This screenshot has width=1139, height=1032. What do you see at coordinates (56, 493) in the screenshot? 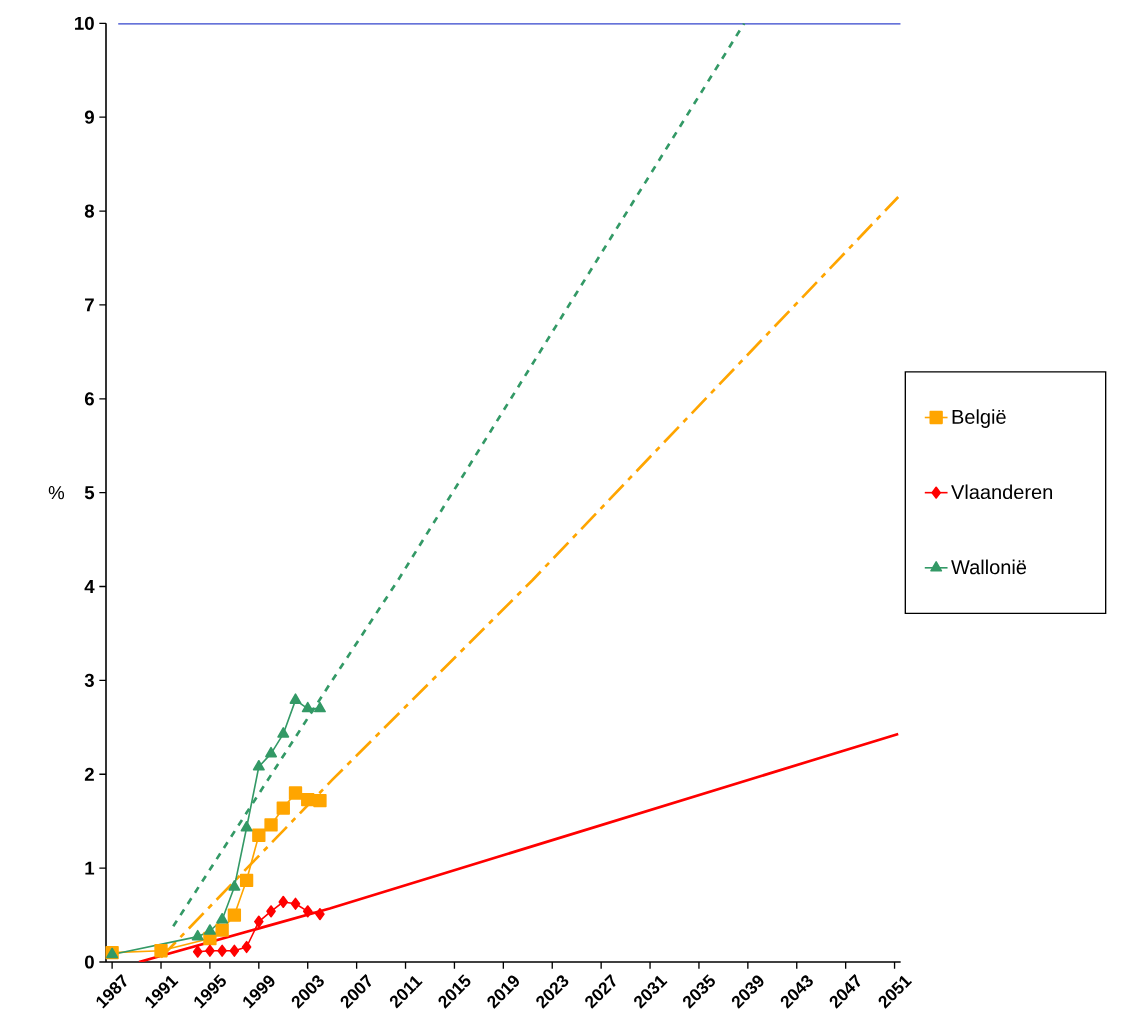
I see `y-axis-title: %` at bounding box center [56, 493].